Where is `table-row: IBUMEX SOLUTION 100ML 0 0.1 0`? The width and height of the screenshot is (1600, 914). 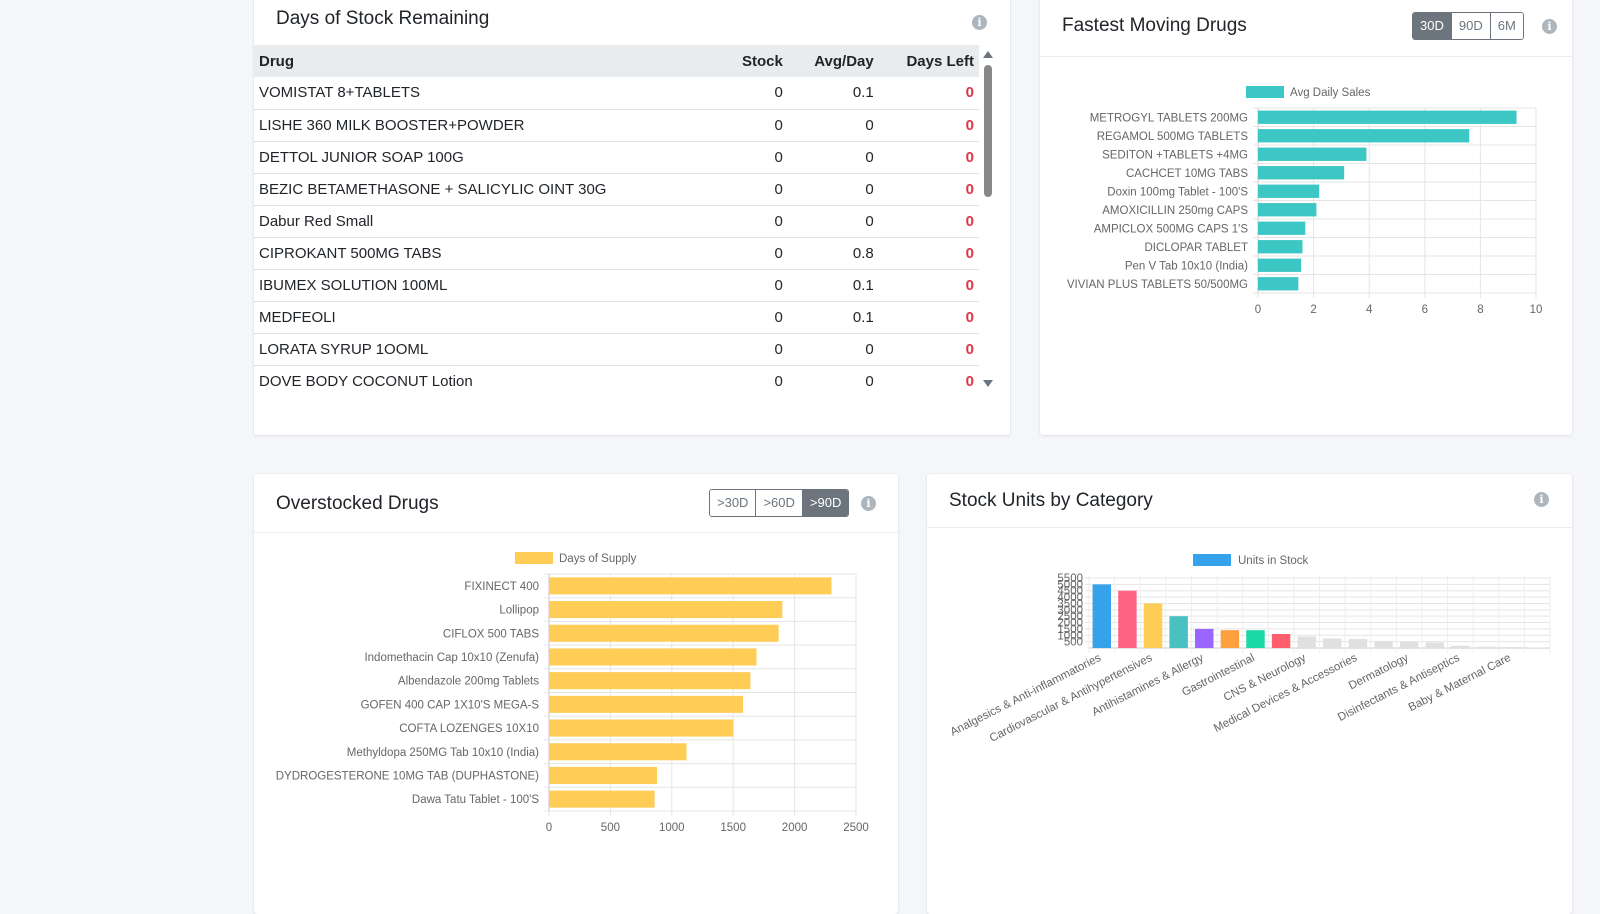
table-row: IBUMEX SOLUTION 100ML 0 0.1 0 is located at coordinates (616, 285).